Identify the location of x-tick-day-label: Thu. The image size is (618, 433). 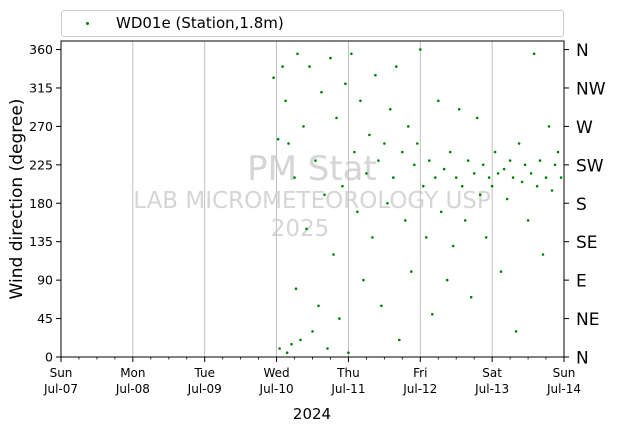
(348, 373).